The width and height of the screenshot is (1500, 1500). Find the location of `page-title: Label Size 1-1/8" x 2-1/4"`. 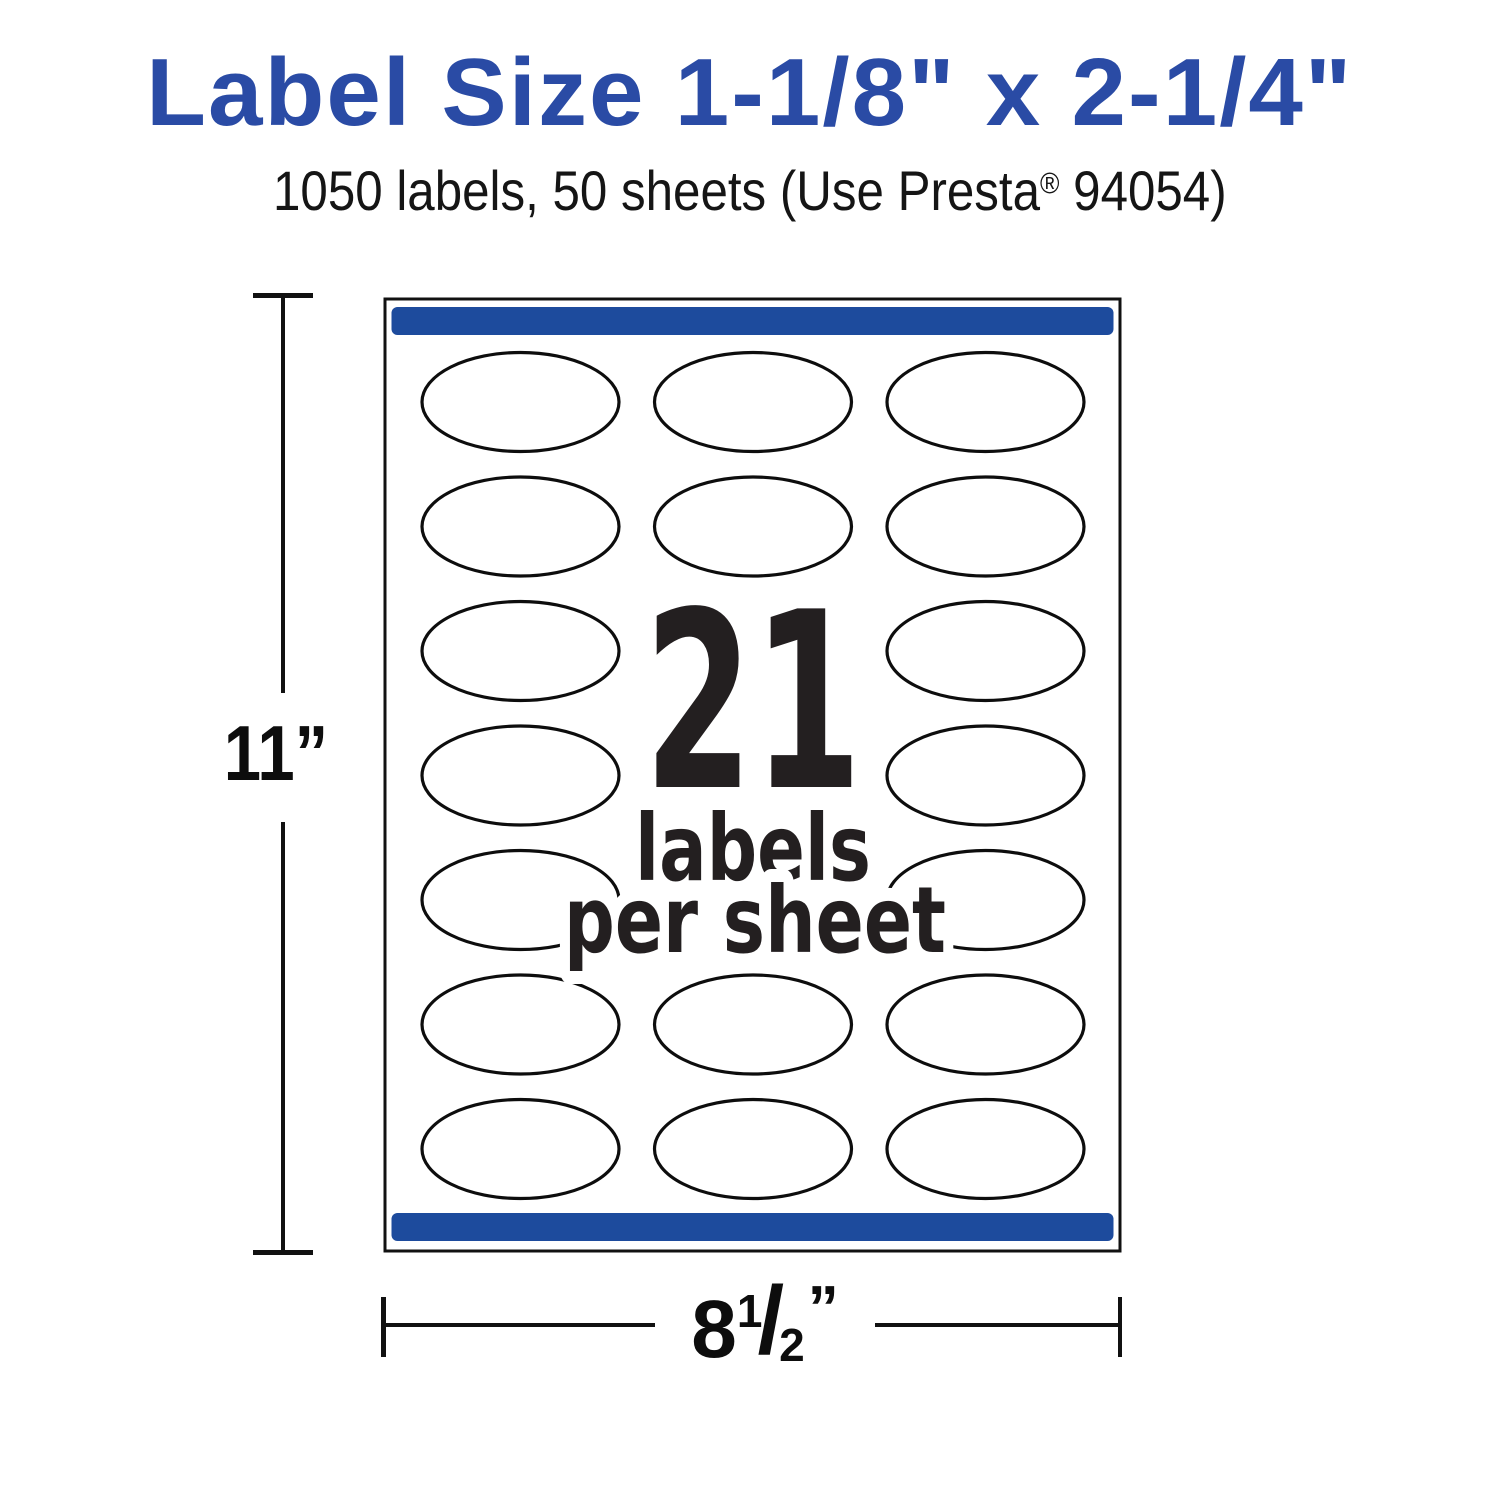

page-title: Label Size 1-1/8" x 2-1/4" is located at coordinates (750, 93).